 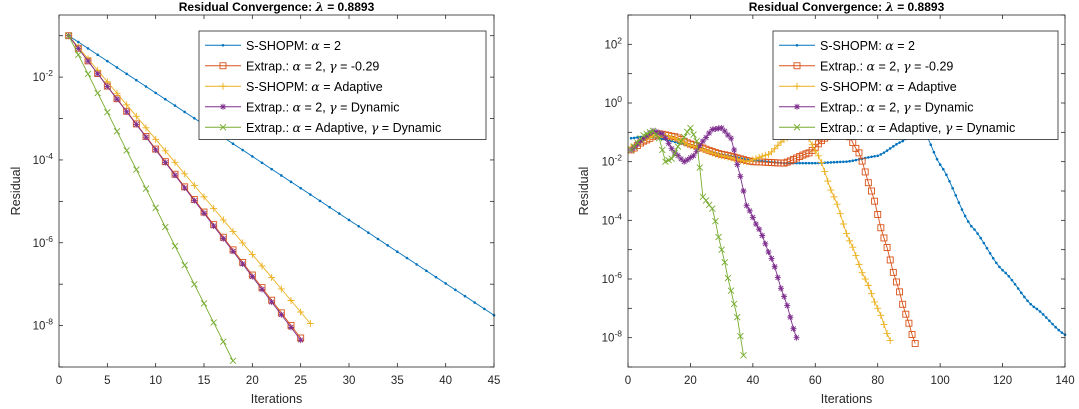 I want to click on y-tick-label: 10², so click(x=613, y=43).